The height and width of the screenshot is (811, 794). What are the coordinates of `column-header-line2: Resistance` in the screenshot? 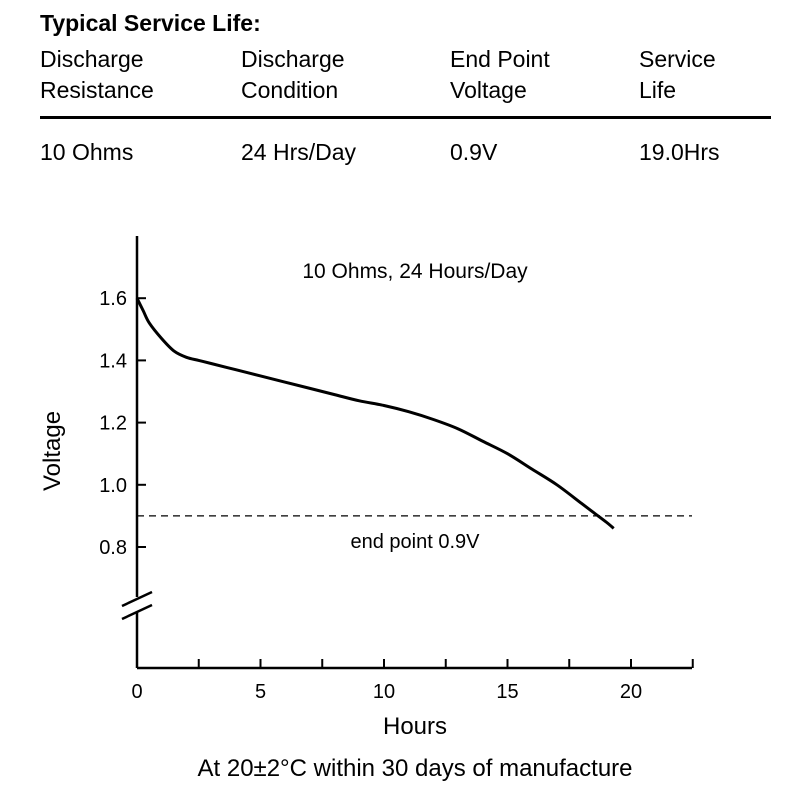 It's located at (97, 90).